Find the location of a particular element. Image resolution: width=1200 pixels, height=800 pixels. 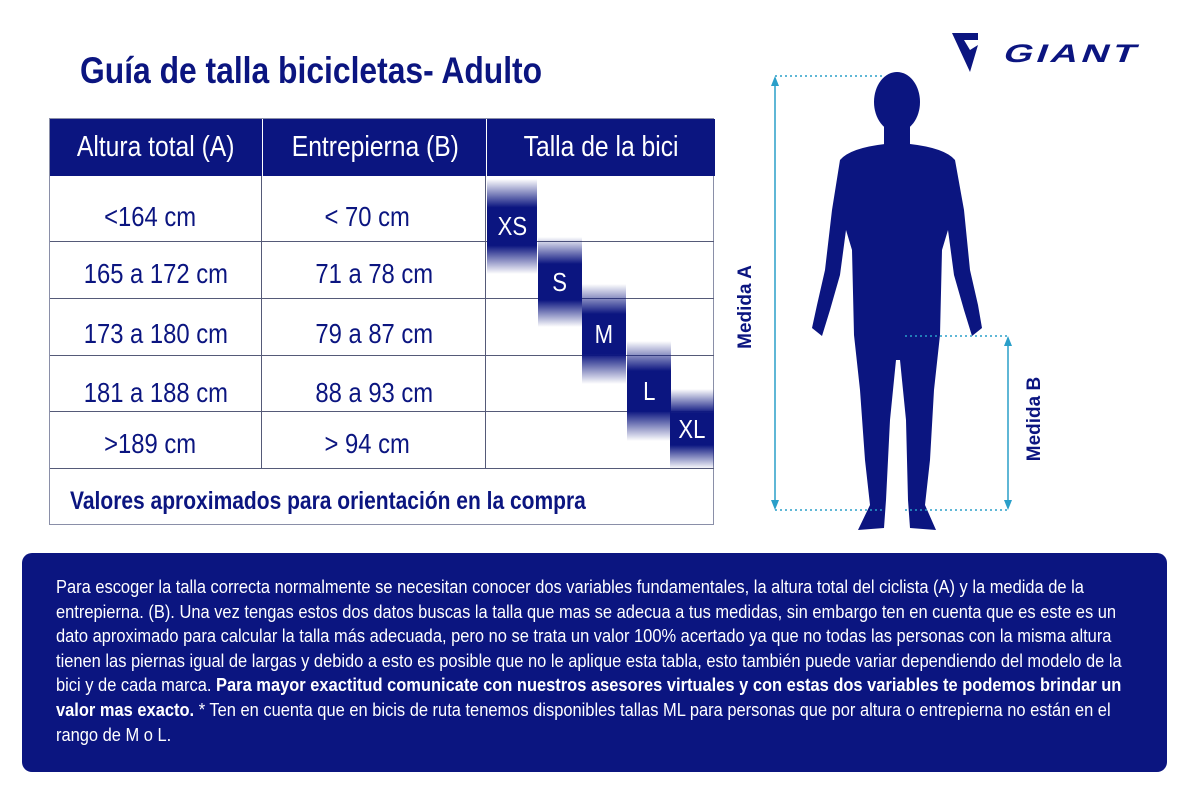

row-4-entrepierna: > 94 cm is located at coordinates (367, 443).